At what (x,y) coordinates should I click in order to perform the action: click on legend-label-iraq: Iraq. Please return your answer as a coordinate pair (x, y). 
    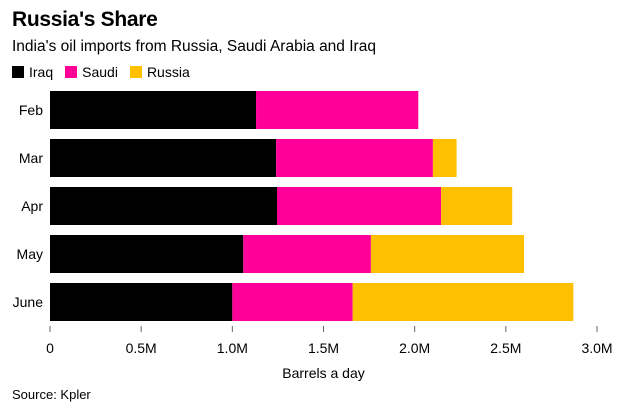
    Looking at the image, I should click on (41, 72).